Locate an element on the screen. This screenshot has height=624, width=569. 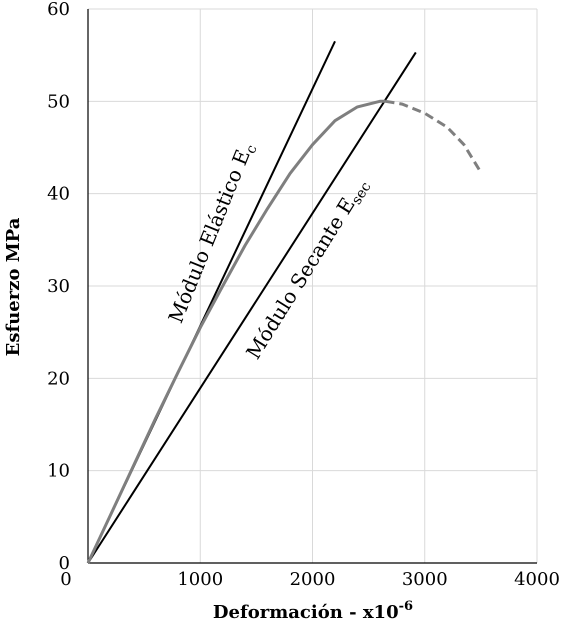
x-axis-title-text: Deformación - x10 is located at coordinates (306, 612).